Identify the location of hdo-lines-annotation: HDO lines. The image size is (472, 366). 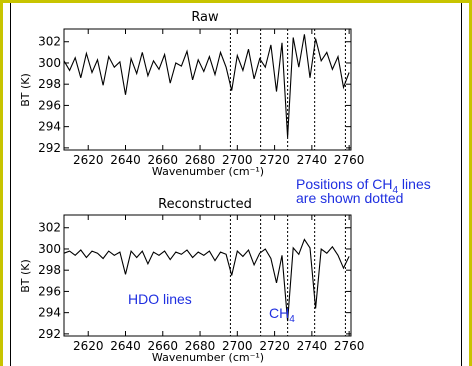
(160, 299).